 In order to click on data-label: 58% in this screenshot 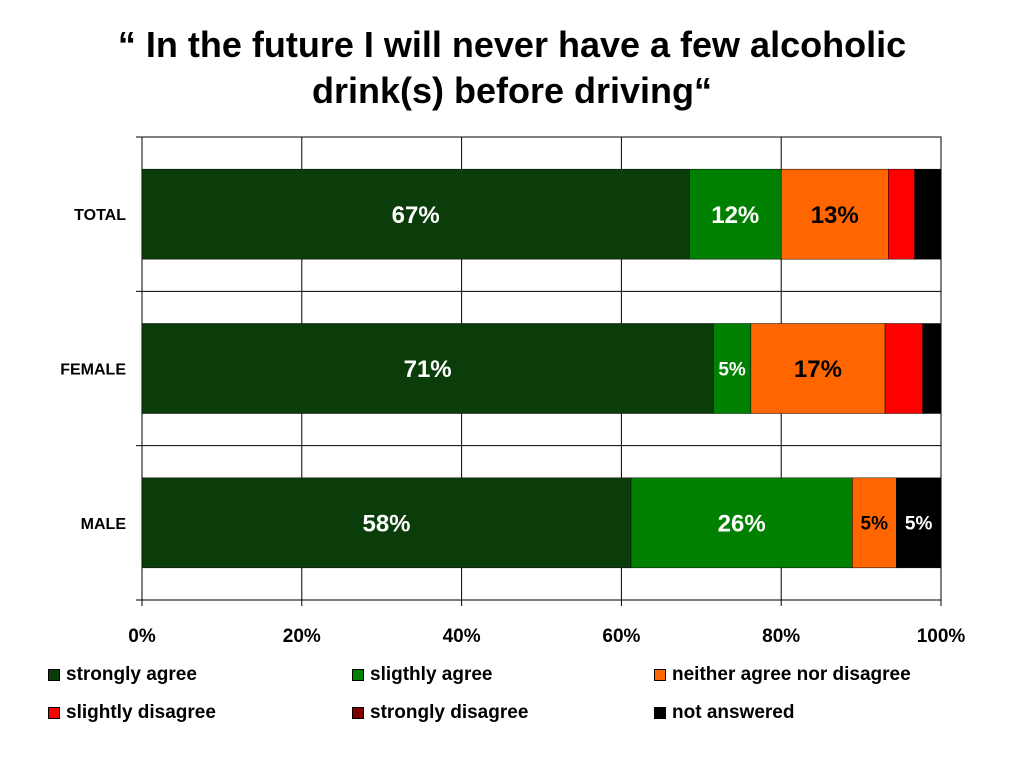, I will do `click(386, 523)`.